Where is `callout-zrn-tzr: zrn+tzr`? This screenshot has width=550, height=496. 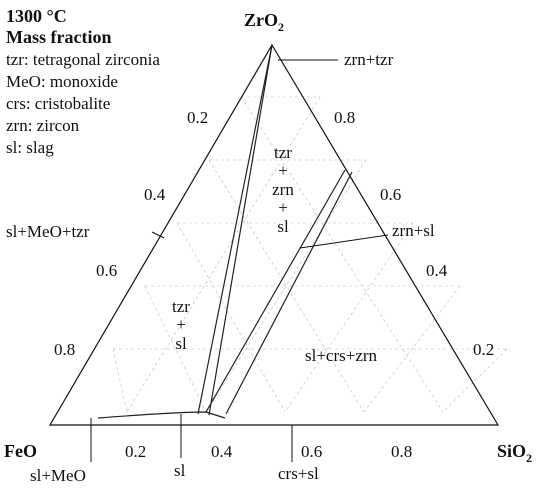
callout-zrn-tzr: zrn+tzr is located at coordinates (369, 59).